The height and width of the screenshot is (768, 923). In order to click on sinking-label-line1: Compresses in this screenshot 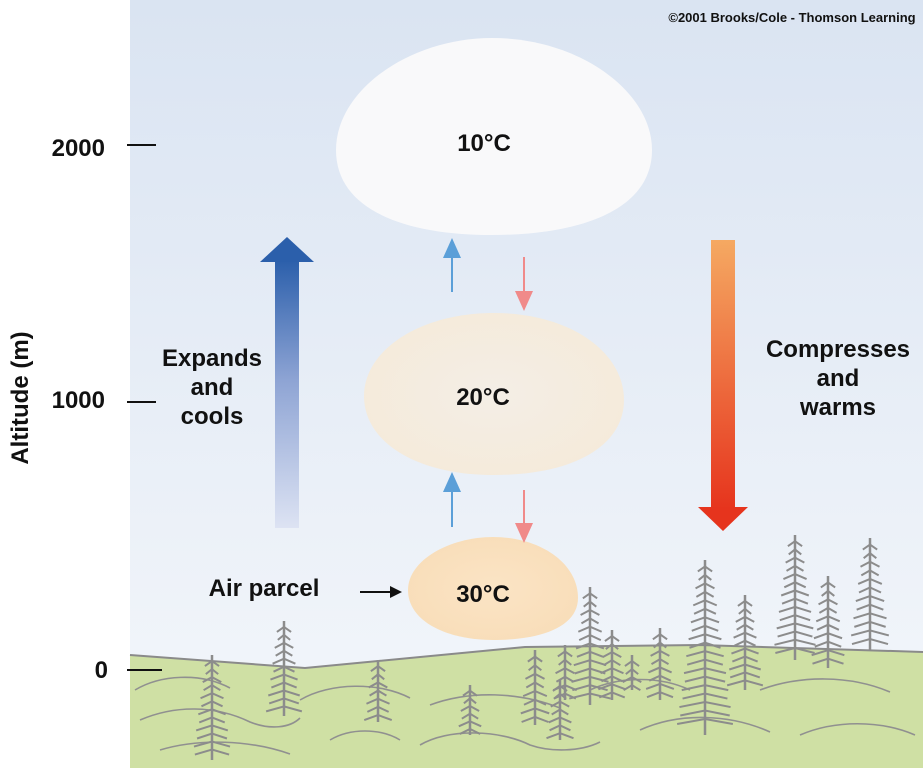, I will do `click(838, 349)`.